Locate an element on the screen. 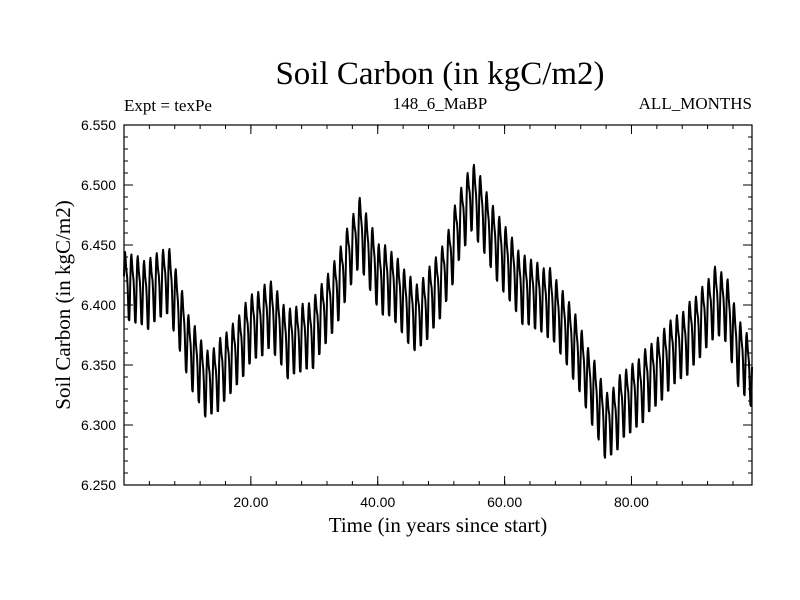 The height and width of the screenshot is (600, 800). y-tick-label: 6.450 is located at coordinates (98, 245).